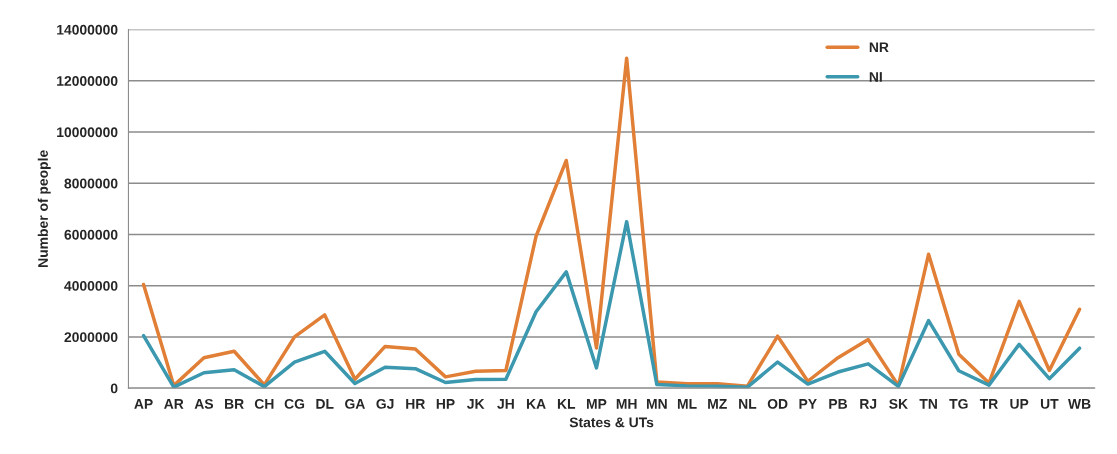  What do you see at coordinates (748, 404) in the screenshot?
I see `x-tick-label: NL` at bounding box center [748, 404].